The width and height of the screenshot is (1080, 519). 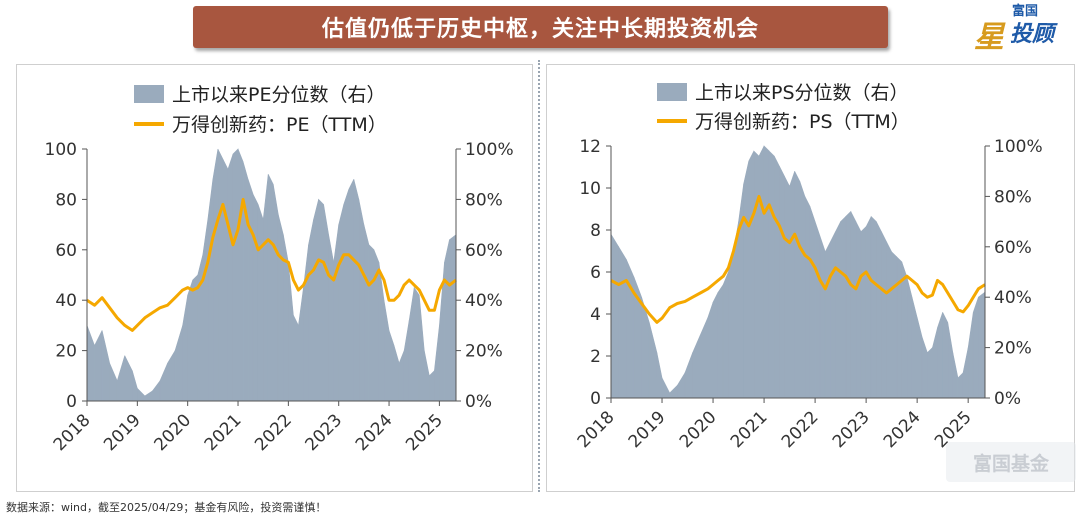 I want to click on left-tick-label: 40, so click(x=66, y=301).